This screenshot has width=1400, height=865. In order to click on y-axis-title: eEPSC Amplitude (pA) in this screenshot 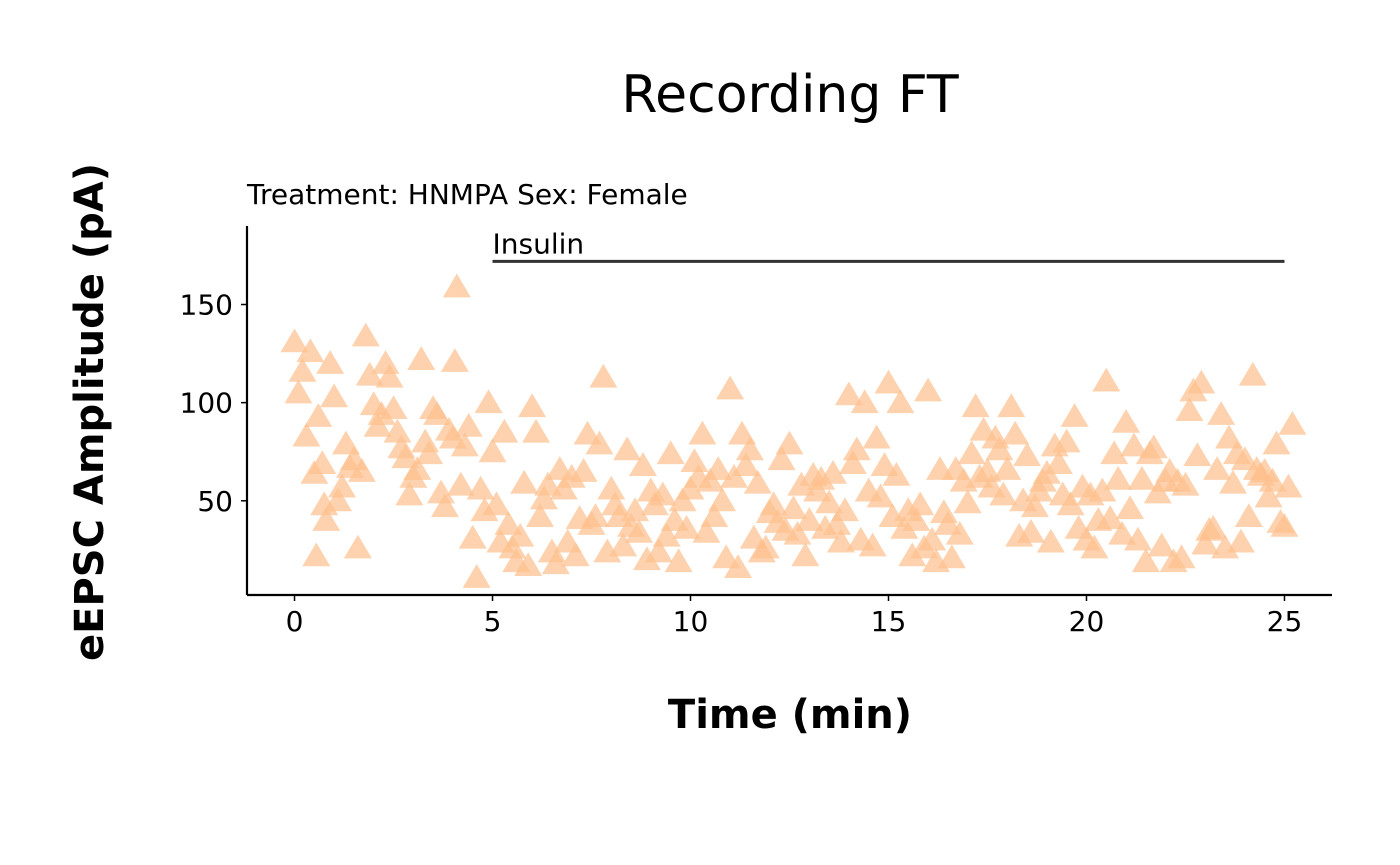, I will do `click(90, 412)`.